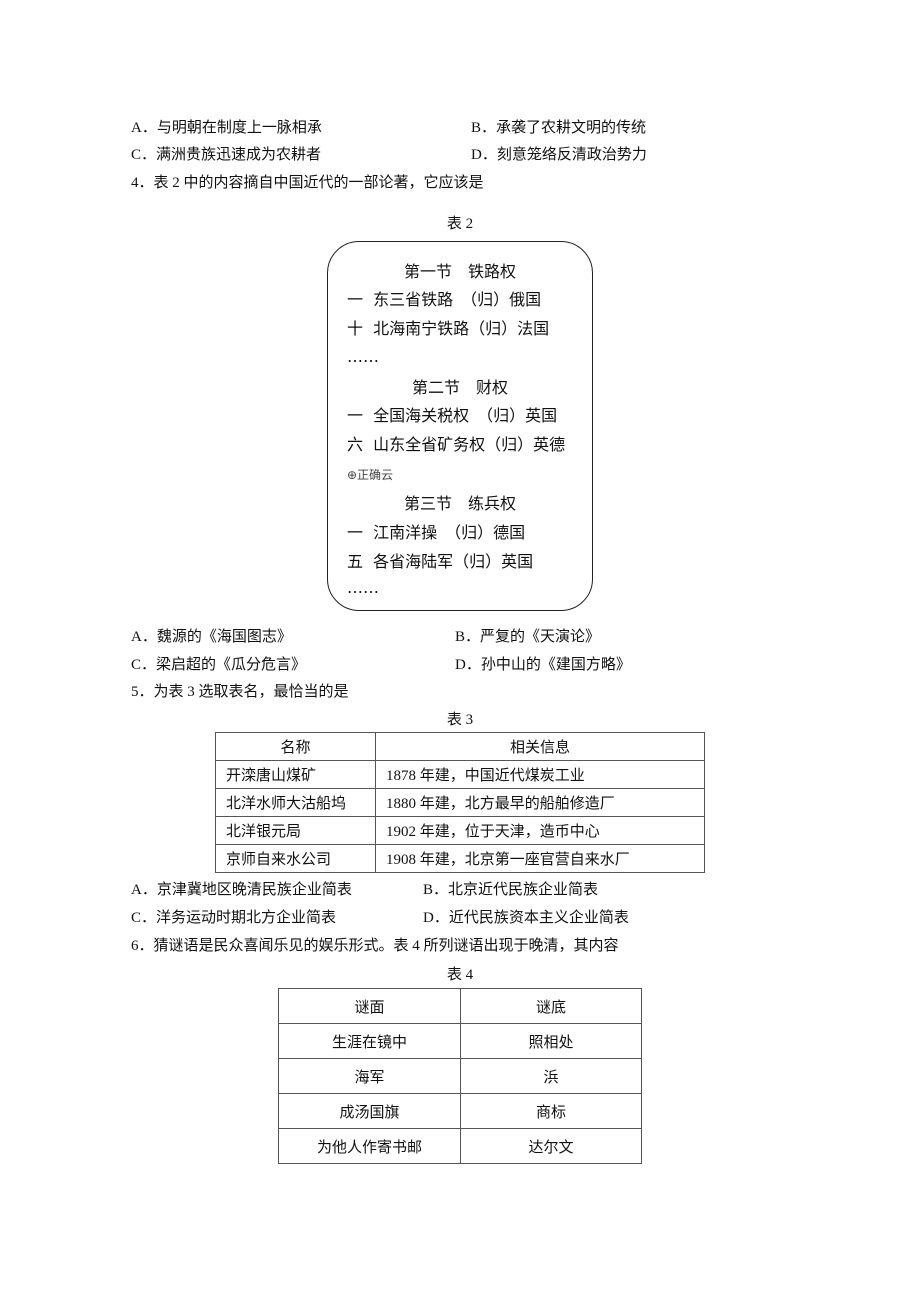  I want to click on cell: 达尔文, so click(551, 1146).